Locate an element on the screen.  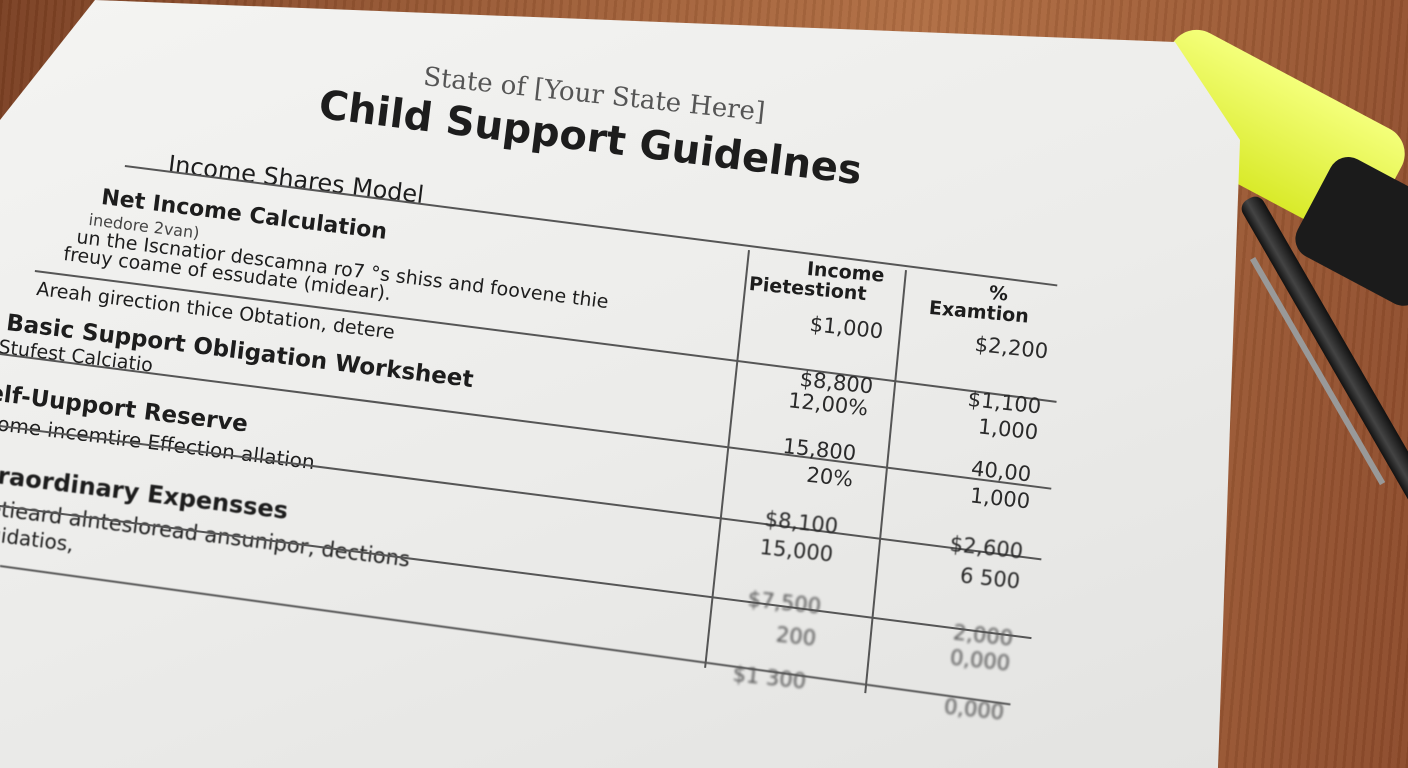
table-cell: $1 300 is located at coordinates (769, 677).